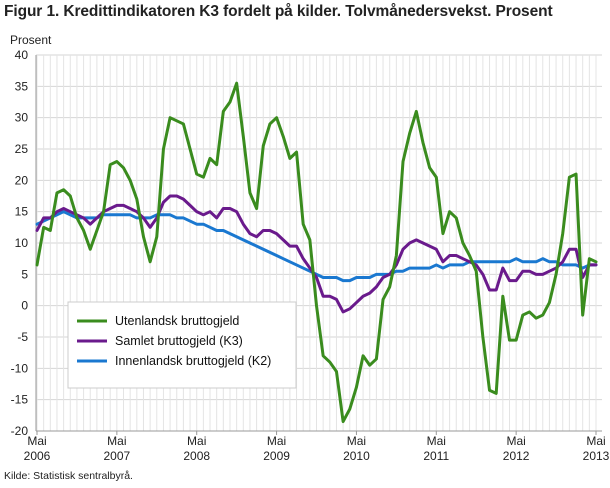 The height and width of the screenshot is (488, 610). What do you see at coordinates (68, 476) in the screenshot?
I see `source-note: Kilde: Statistisk sentralbyrå.` at bounding box center [68, 476].